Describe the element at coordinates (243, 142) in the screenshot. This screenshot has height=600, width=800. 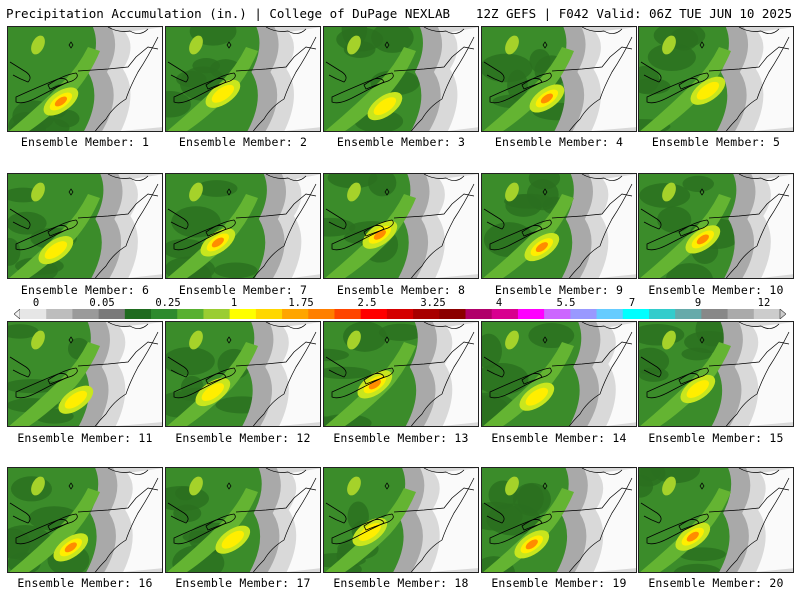
I see `panel-caption: Ensemble Member: 2` at that location.